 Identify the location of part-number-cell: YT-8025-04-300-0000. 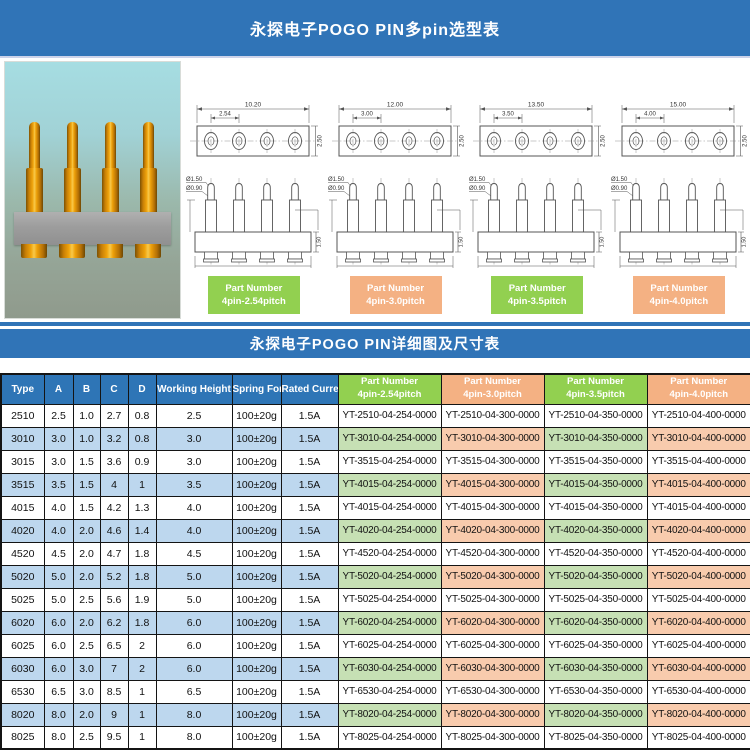
(492, 737).